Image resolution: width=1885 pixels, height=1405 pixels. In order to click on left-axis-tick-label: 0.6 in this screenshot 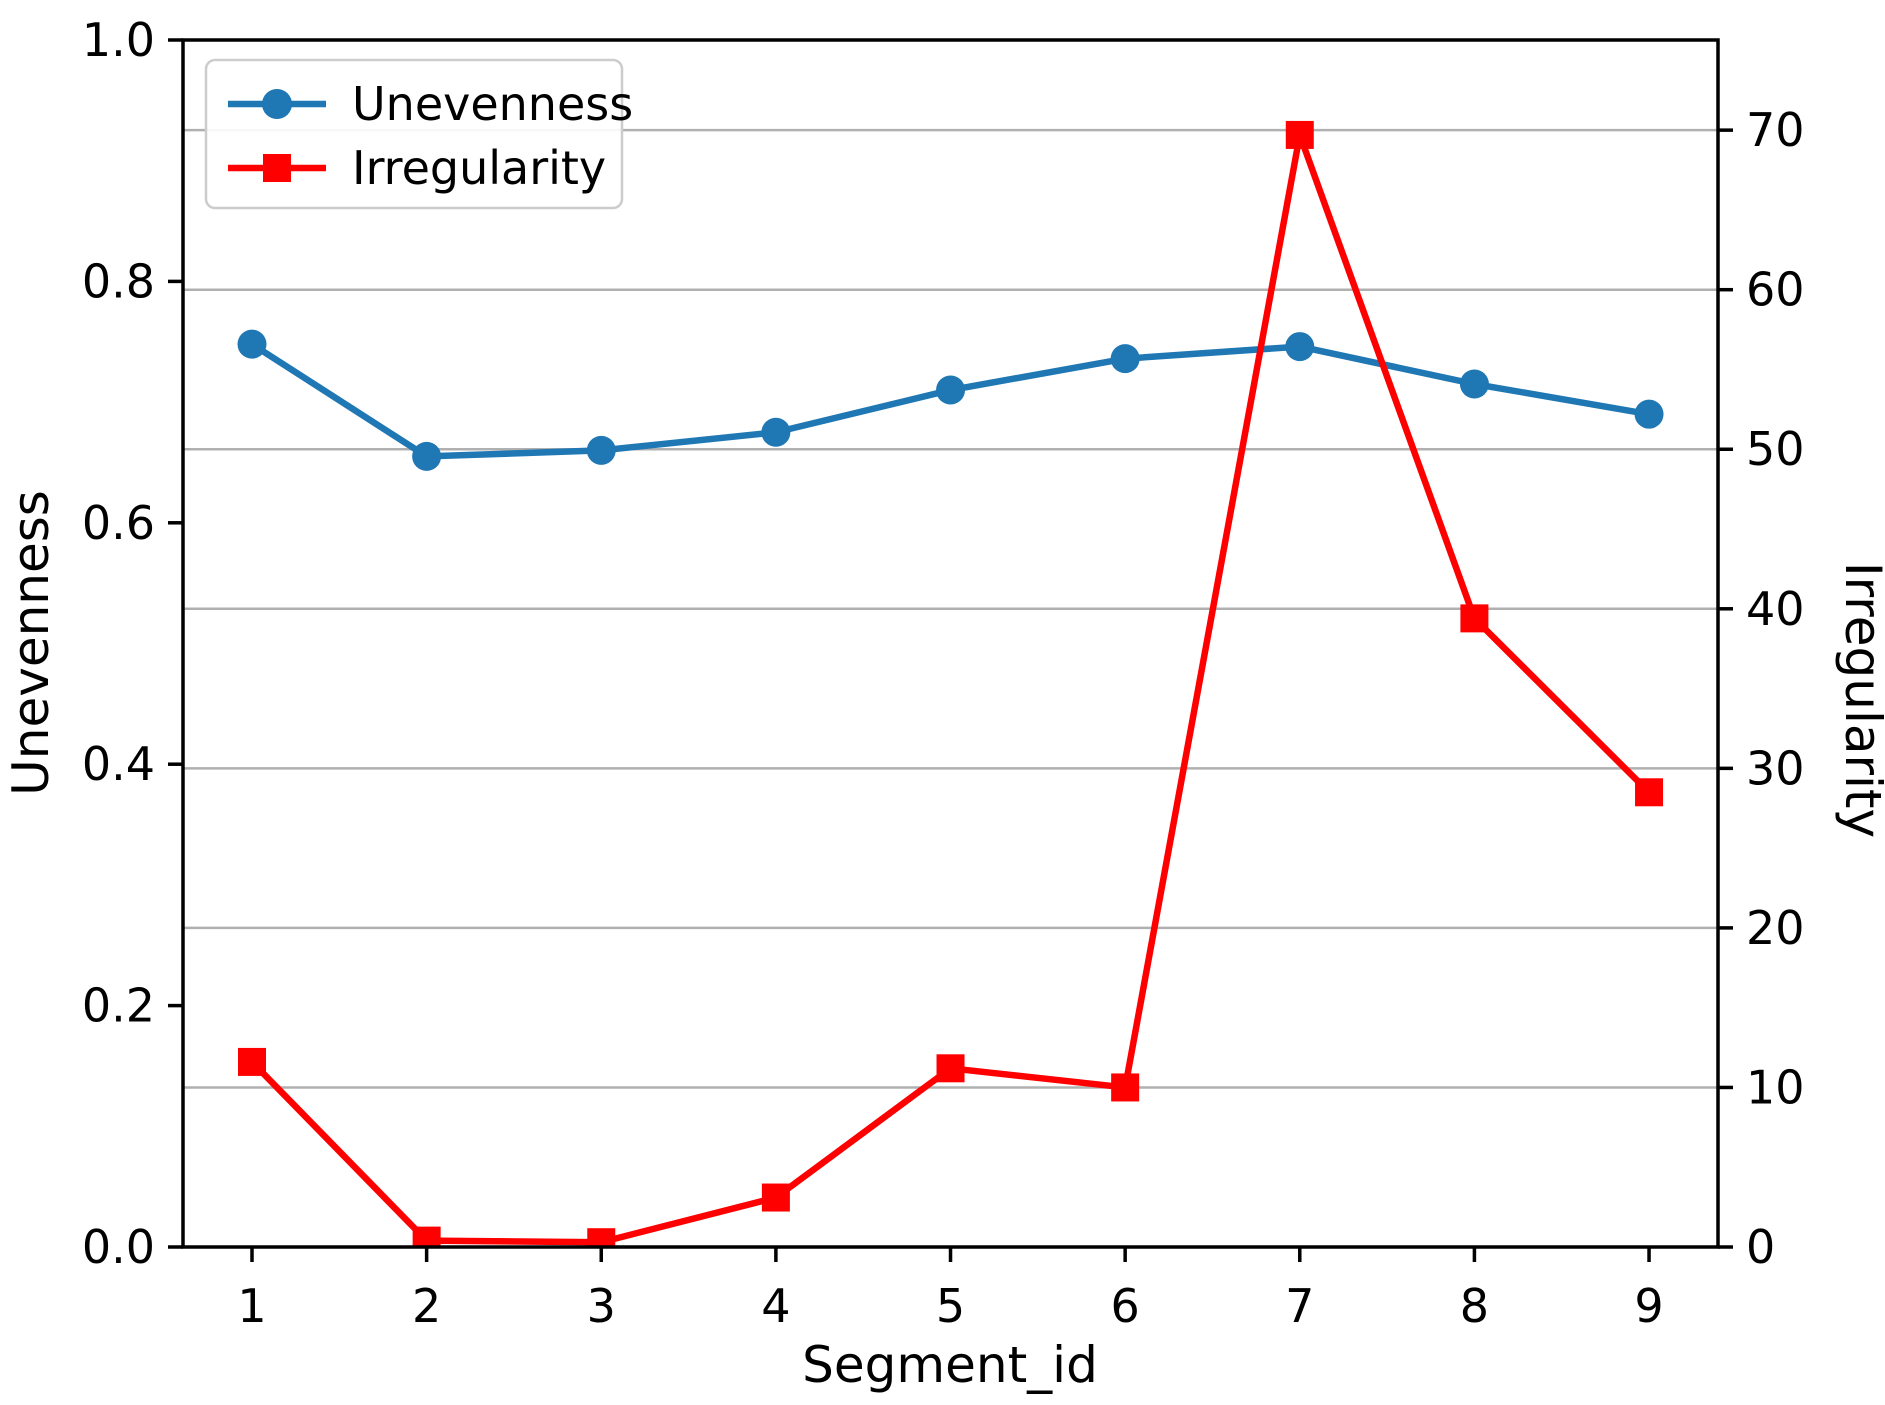, I will do `click(118, 523)`.